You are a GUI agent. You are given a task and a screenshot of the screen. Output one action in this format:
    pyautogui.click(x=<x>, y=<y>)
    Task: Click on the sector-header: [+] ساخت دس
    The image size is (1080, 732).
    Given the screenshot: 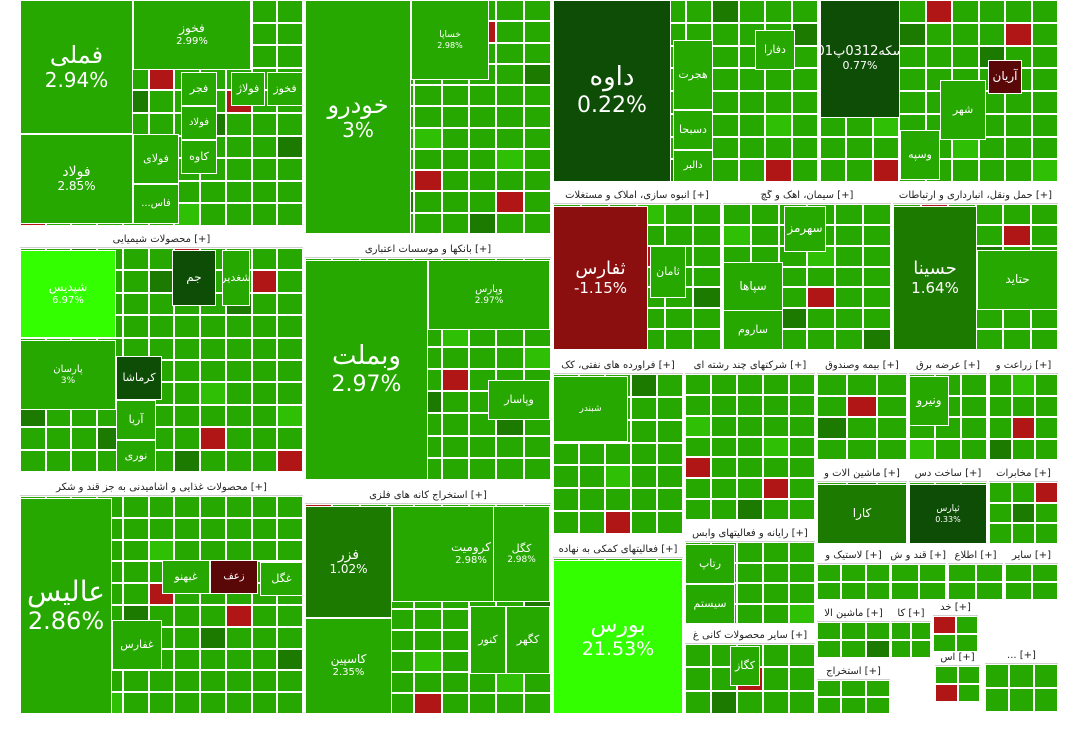 What is the action you would take?
    pyautogui.click(x=948, y=475)
    